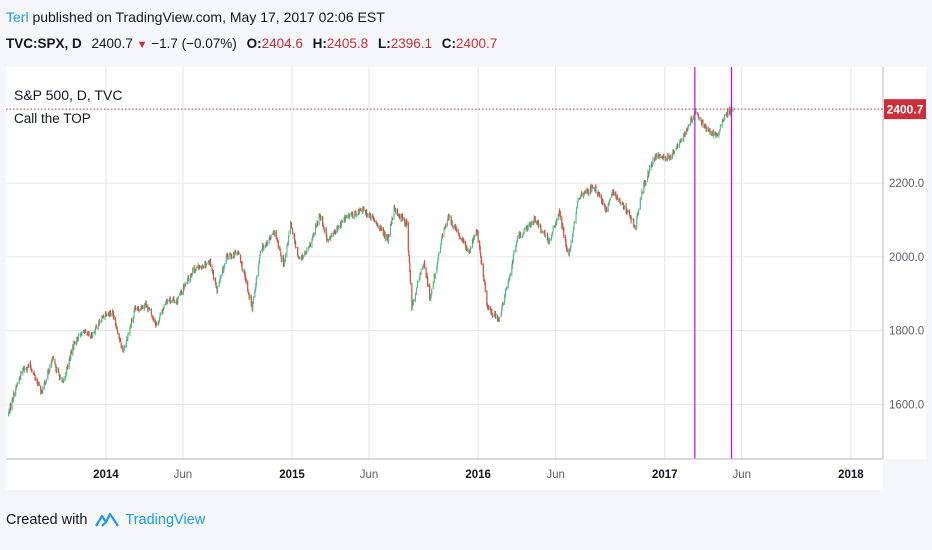 This screenshot has height=550, width=932. What do you see at coordinates (444, 474) in the screenshot?
I see `time-axis` at bounding box center [444, 474].